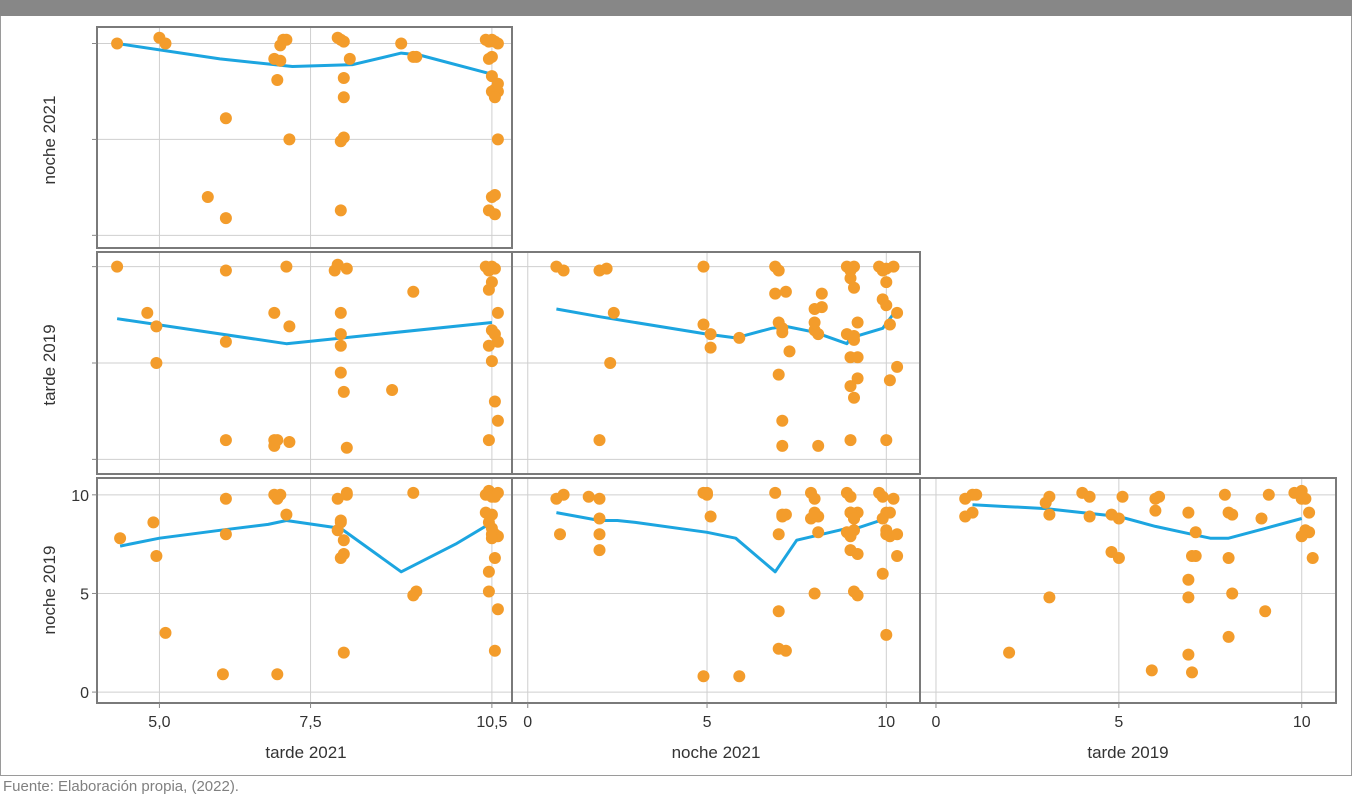 This screenshot has width=1352, height=799. Describe the element at coordinates (716, 752) in the screenshot. I see `col-title-noche-2021: noche 2021` at that location.